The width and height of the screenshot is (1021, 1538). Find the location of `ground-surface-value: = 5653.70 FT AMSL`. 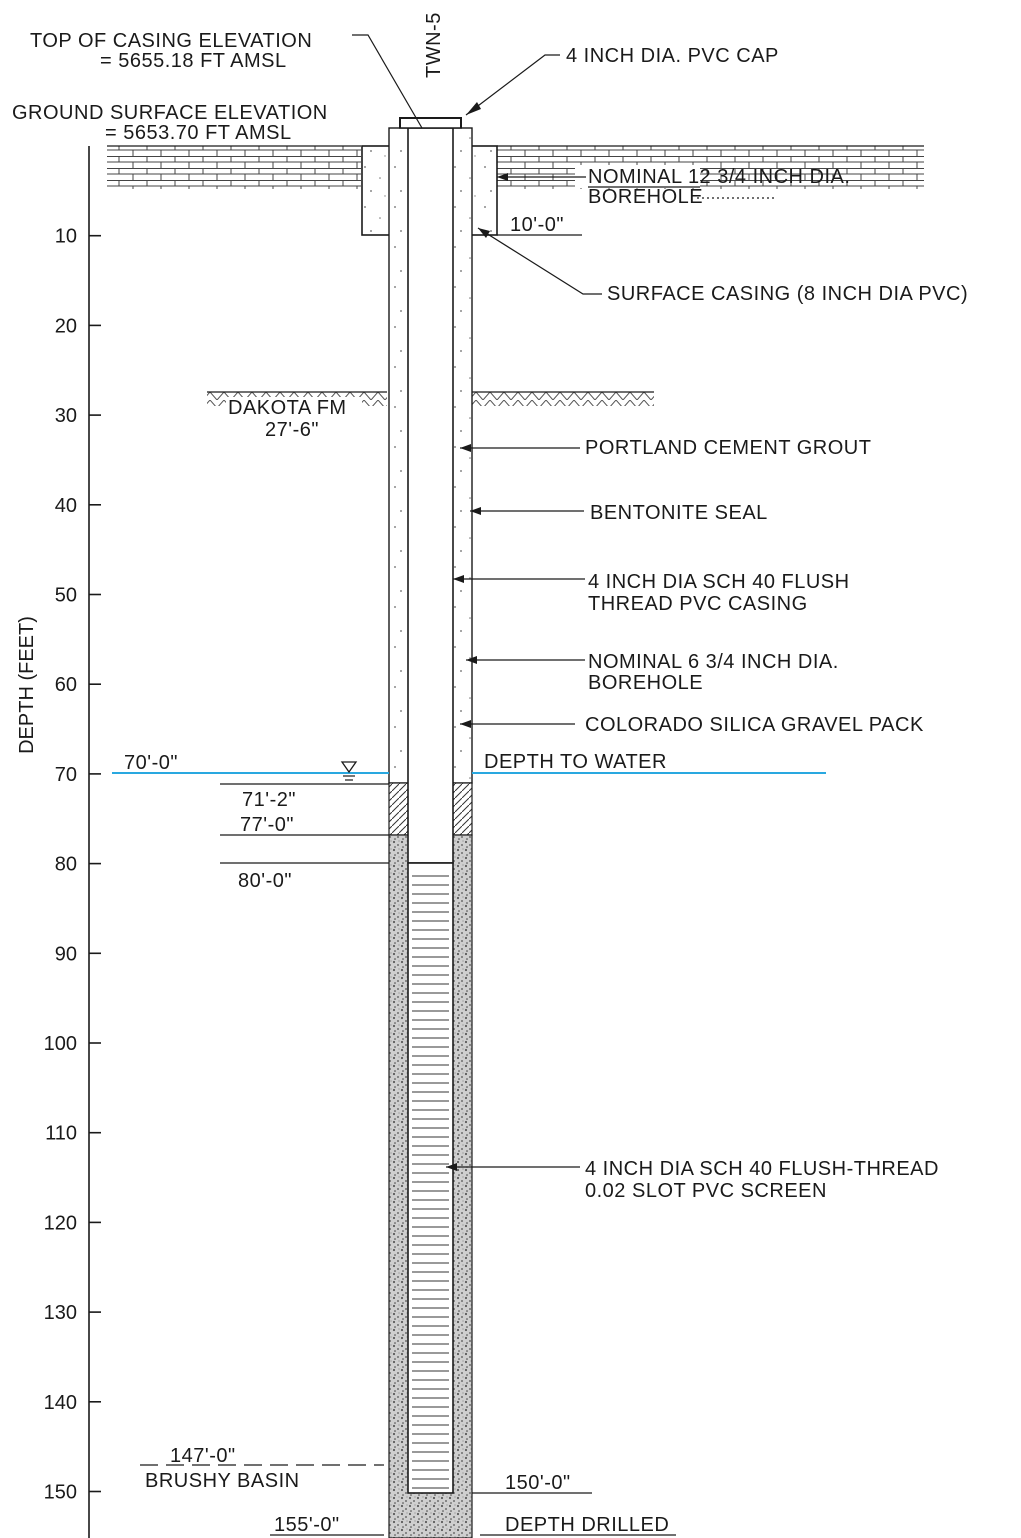

ground-surface-value: = 5653.70 FT AMSL is located at coordinates (198, 133).